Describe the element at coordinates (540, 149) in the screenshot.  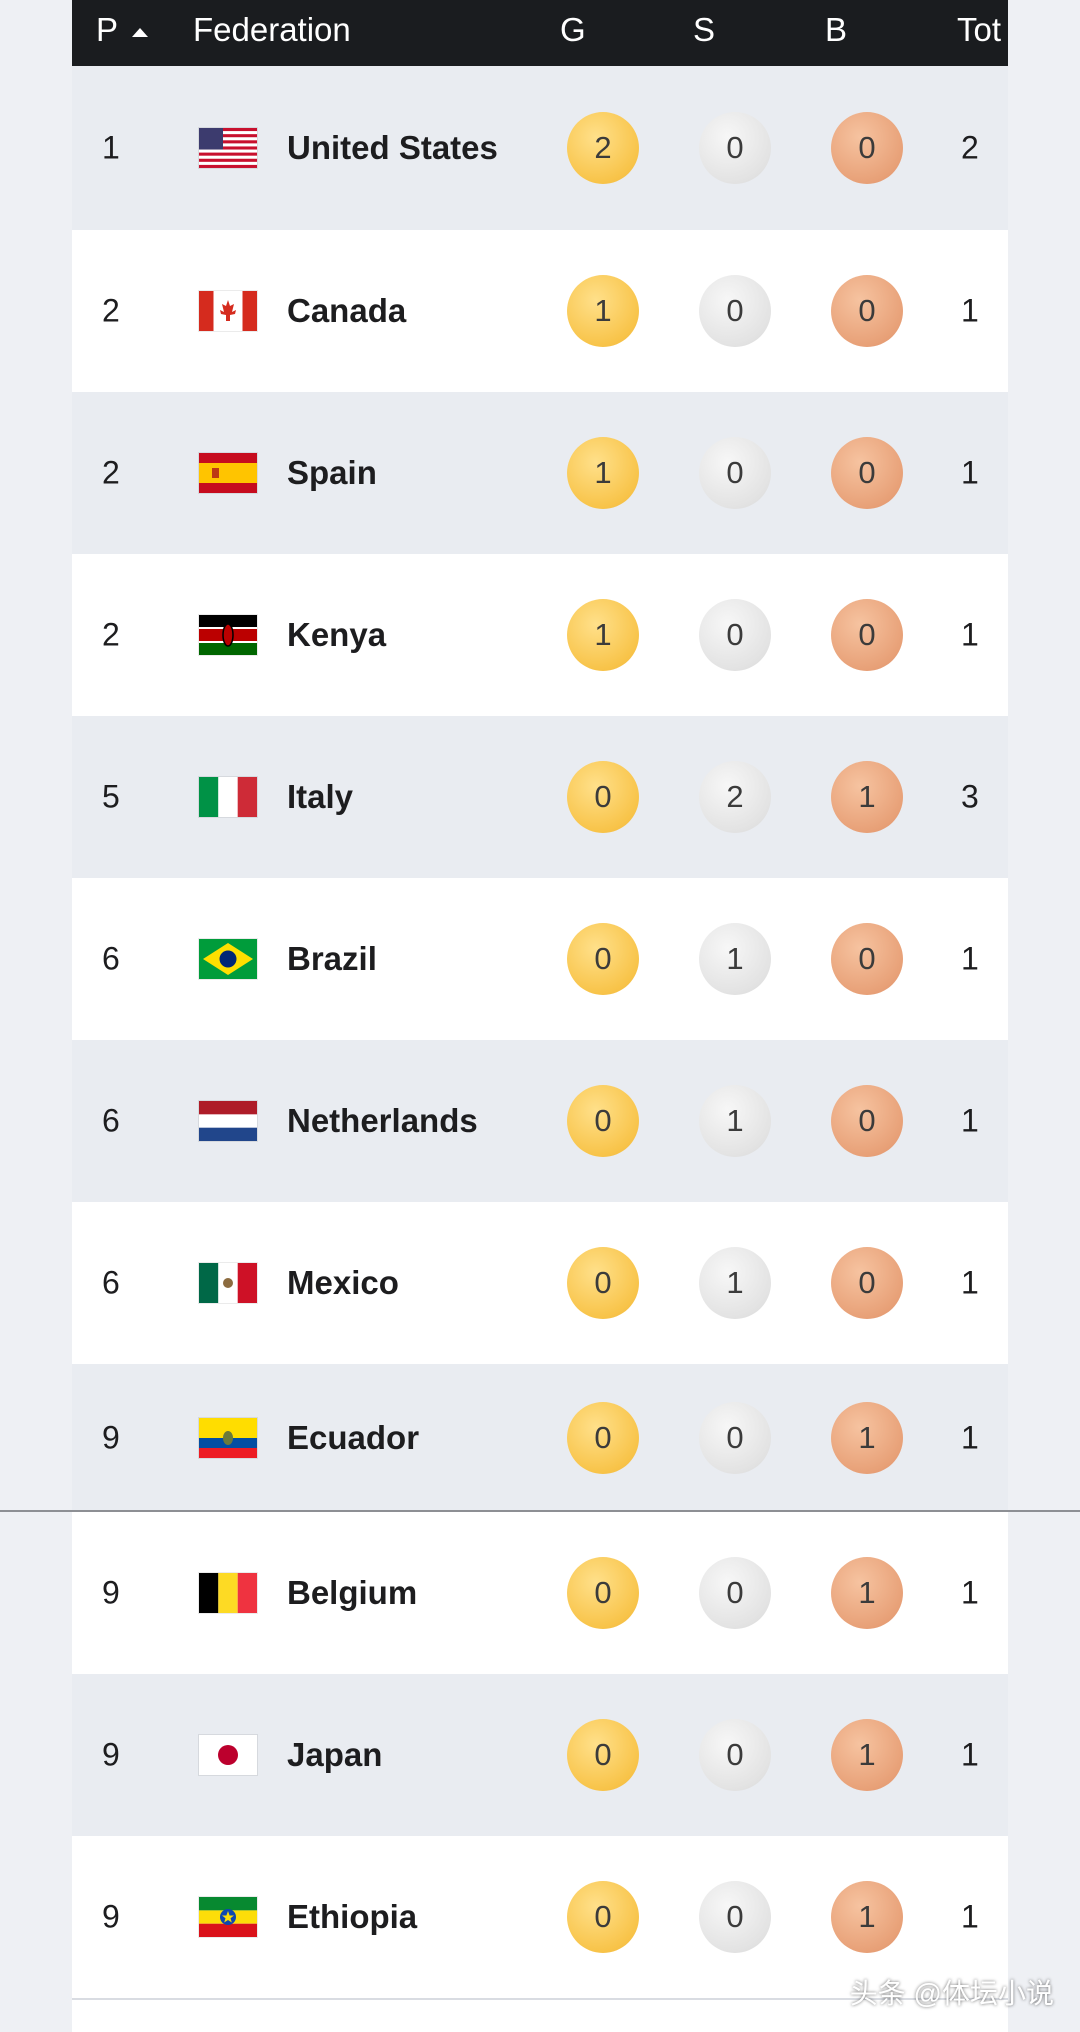
I see `table-row: 1 United States 2 0 0 2` at that location.